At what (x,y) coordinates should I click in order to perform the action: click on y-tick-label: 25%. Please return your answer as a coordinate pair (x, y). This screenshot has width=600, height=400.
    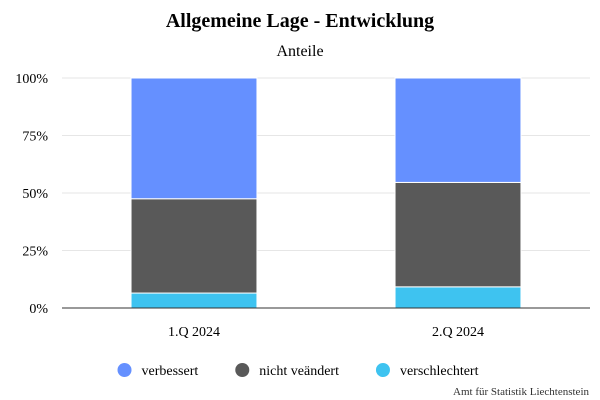
    Looking at the image, I should click on (35, 252).